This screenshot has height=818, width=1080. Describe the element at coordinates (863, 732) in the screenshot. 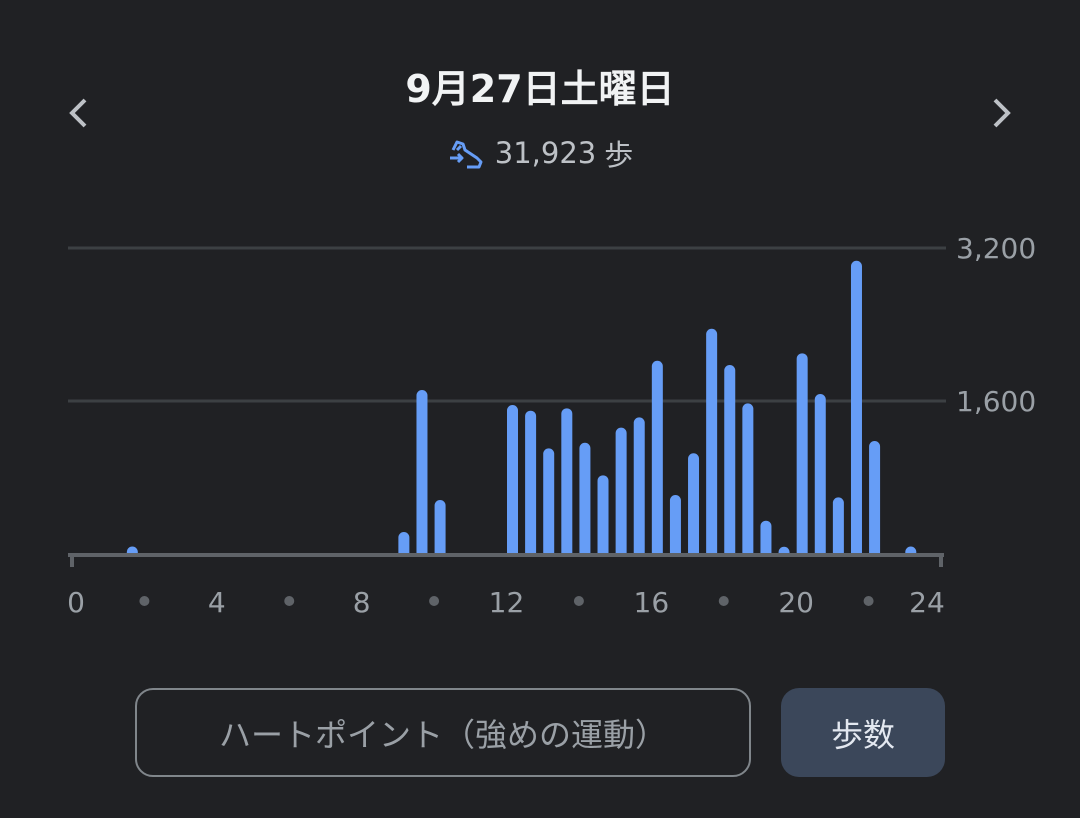

I see `steps-button: 歩数` at that location.